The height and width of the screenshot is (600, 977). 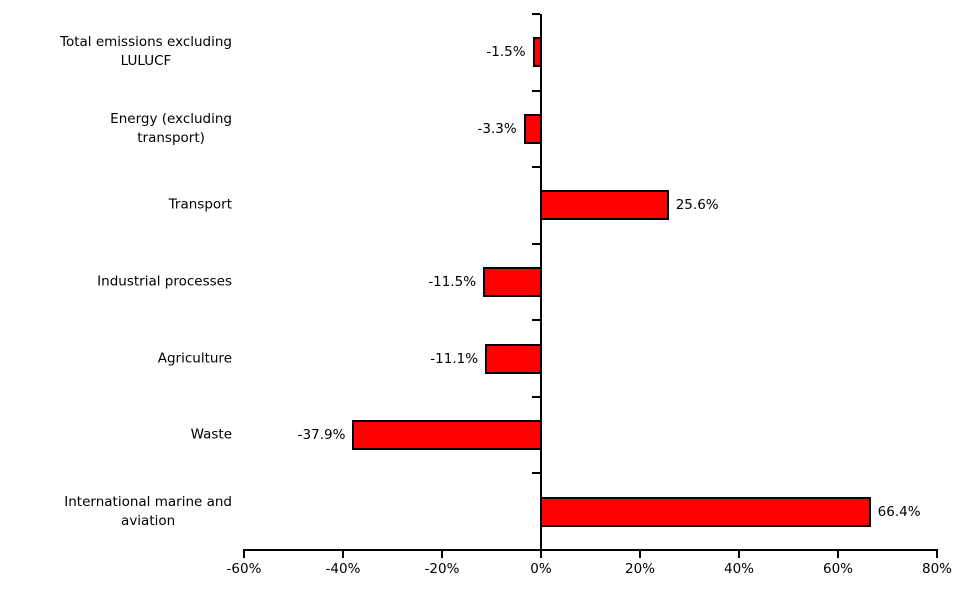 I want to click on category-label: Transport, so click(x=200, y=204).